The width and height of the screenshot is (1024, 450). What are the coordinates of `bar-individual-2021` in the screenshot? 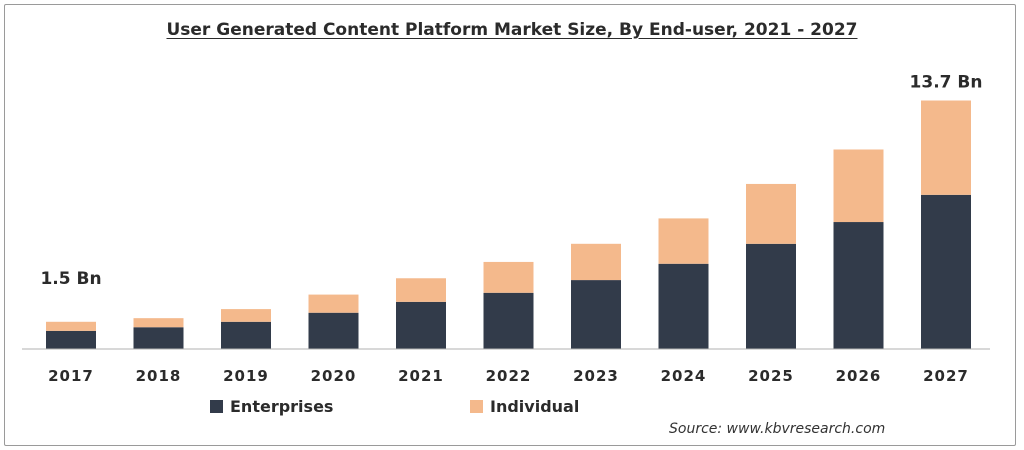 It's located at (421, 290).